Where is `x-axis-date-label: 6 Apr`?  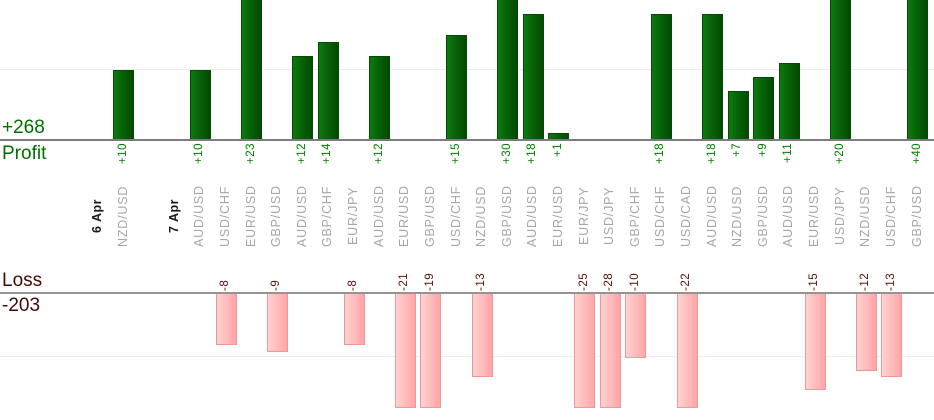
x-axis-date-label: 6 Apr is located at coordinates (97, 216).